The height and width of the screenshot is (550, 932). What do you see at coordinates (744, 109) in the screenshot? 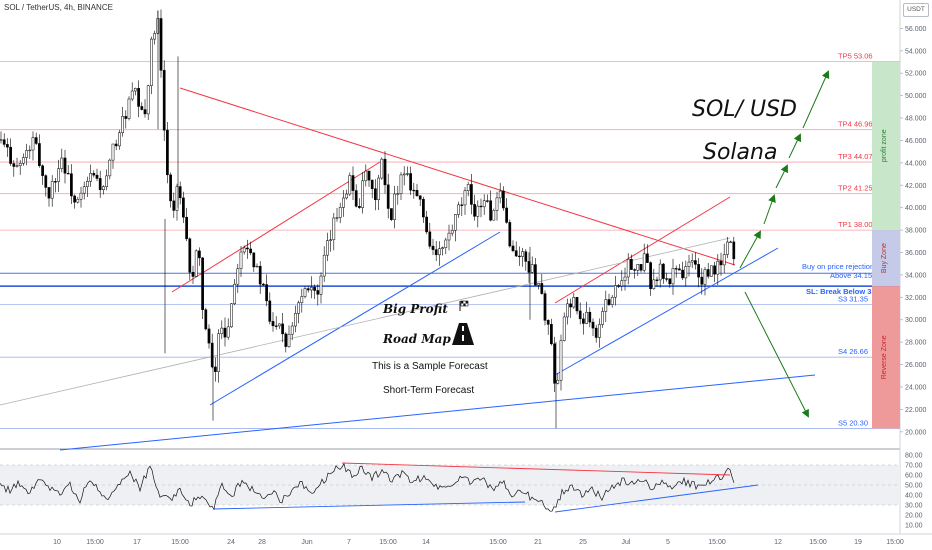
I see `title-sol-usd: SOL/ USD` at bounding box center [744, 109].